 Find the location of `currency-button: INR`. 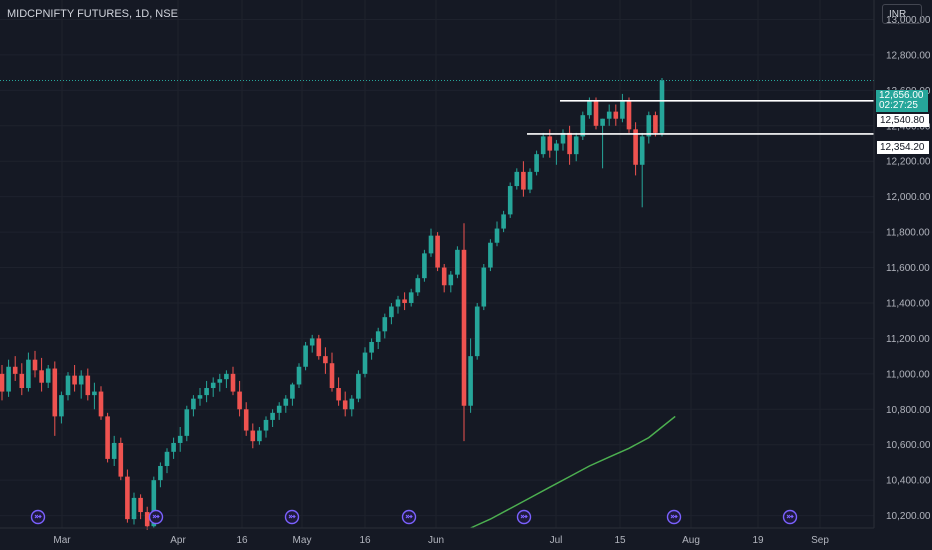

currency-button: INR is located at coordinates (902, 14).